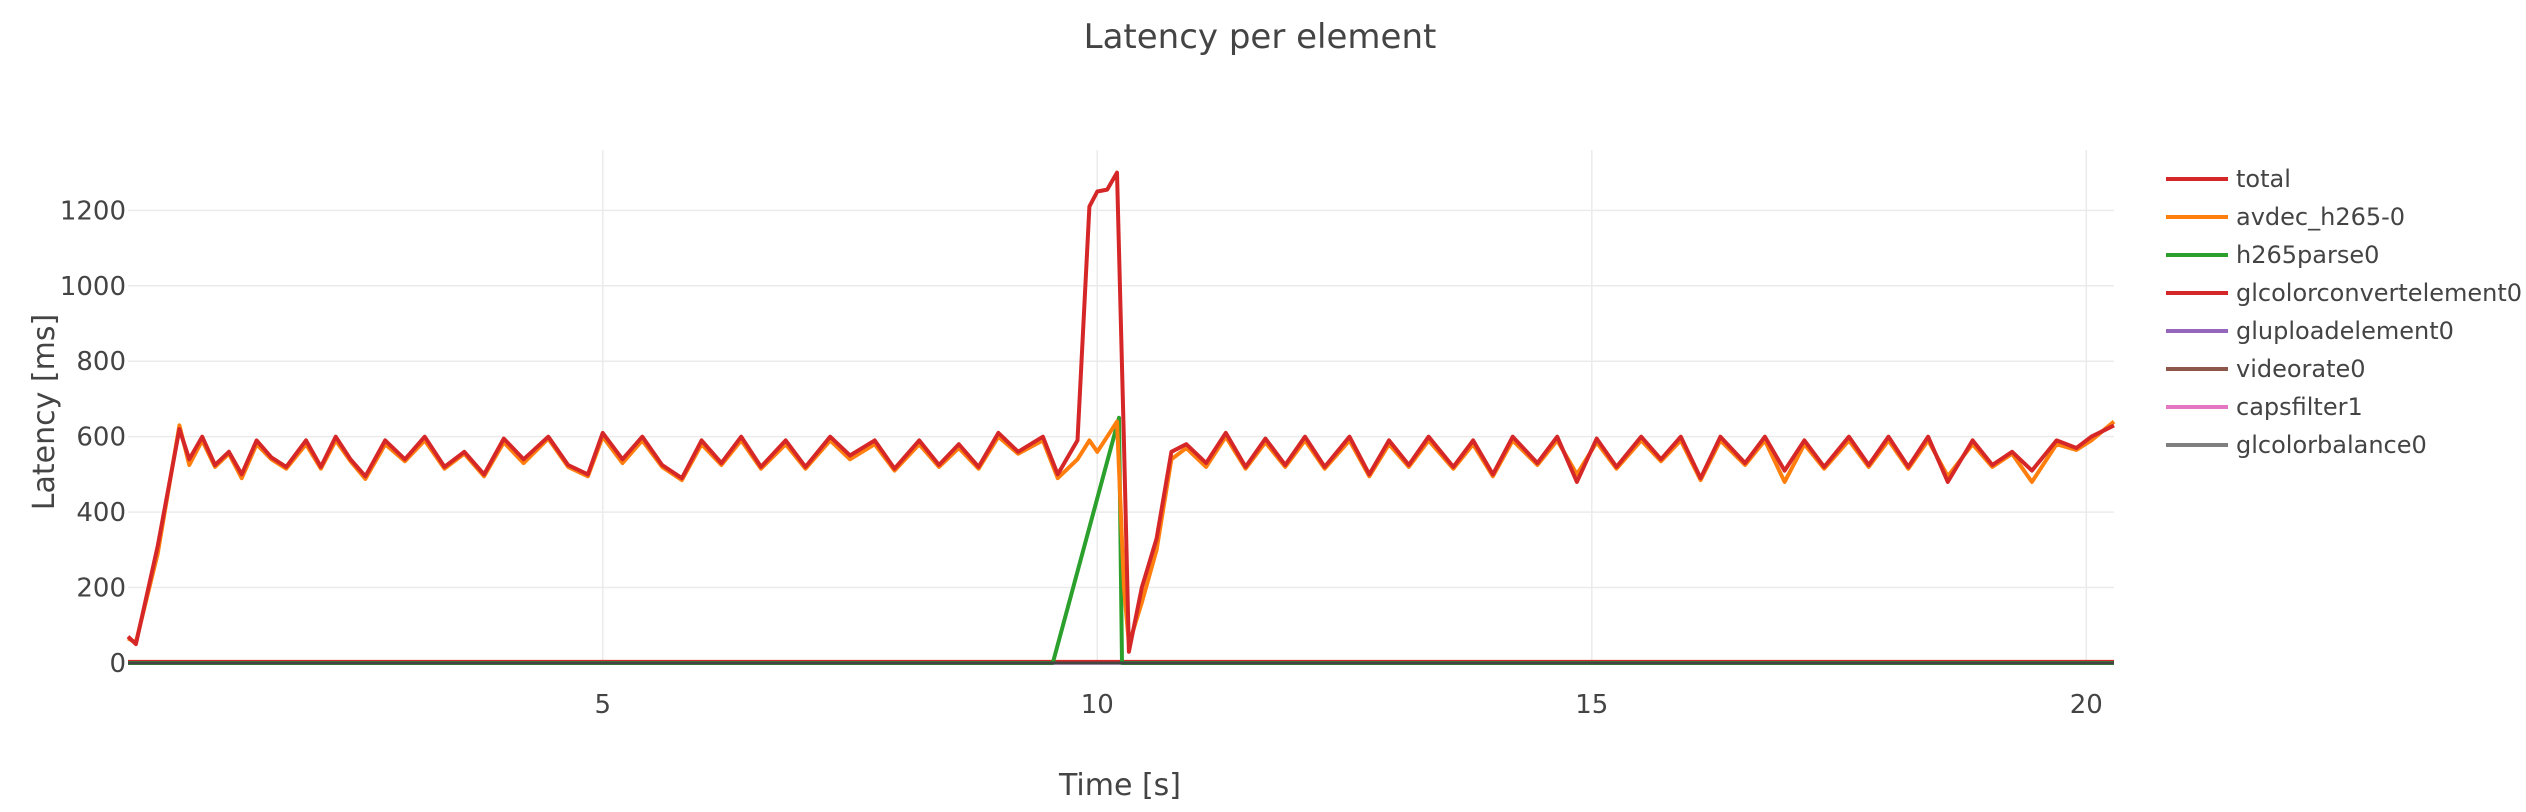  I want to click on x-tick-labels: 5 10 15 20, so click(1348, 705).